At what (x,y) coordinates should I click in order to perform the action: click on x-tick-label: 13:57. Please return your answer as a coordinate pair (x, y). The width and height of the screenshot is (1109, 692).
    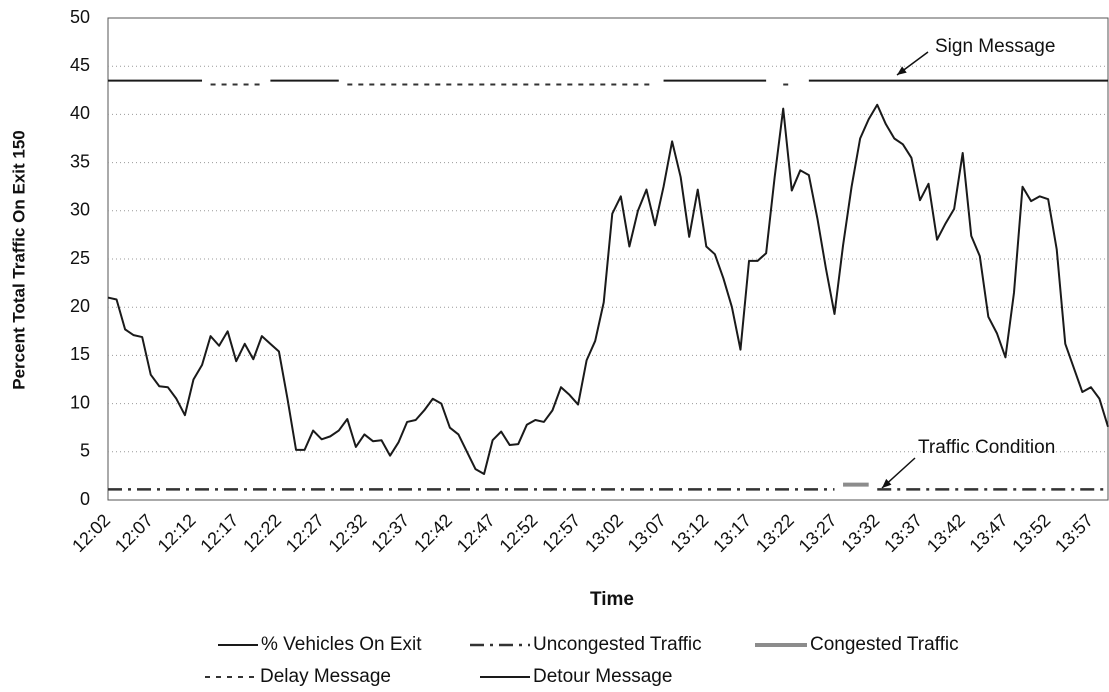
    Looking at the image, I should click on (1074, 533).